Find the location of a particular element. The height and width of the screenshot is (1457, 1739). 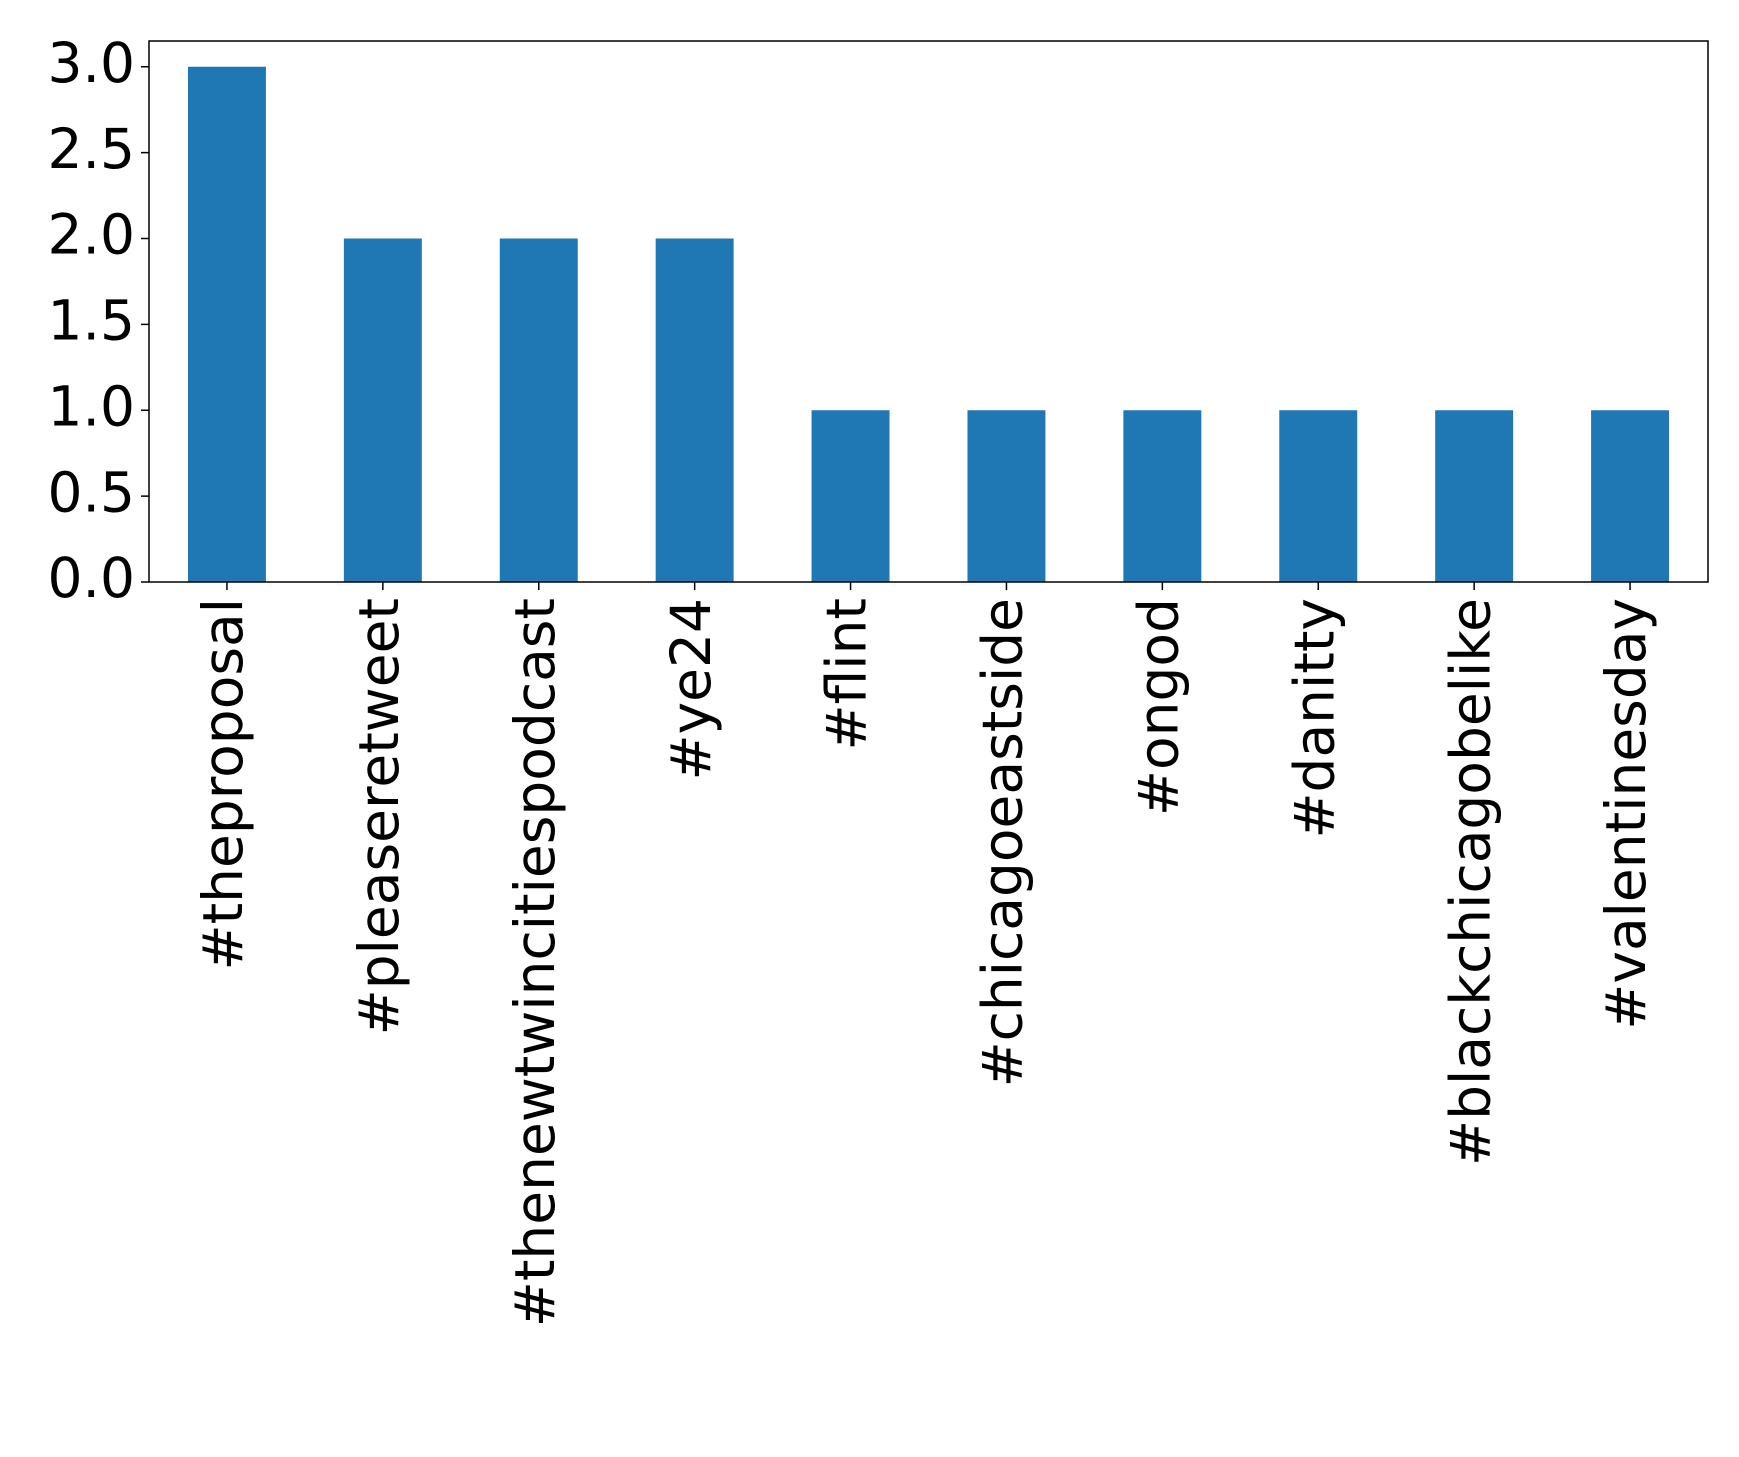

x-tick-label: #ye24 is located at coordinates (691, 689).